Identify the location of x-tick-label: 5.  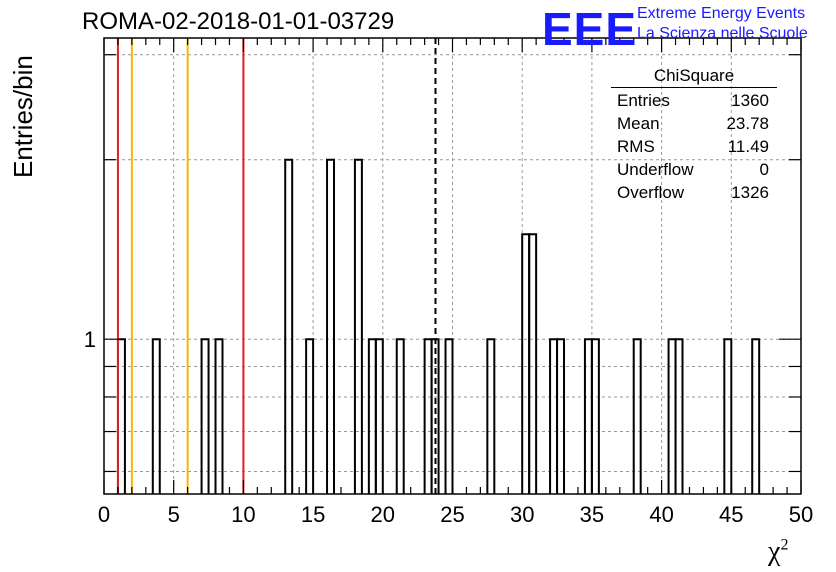
(174, 514).